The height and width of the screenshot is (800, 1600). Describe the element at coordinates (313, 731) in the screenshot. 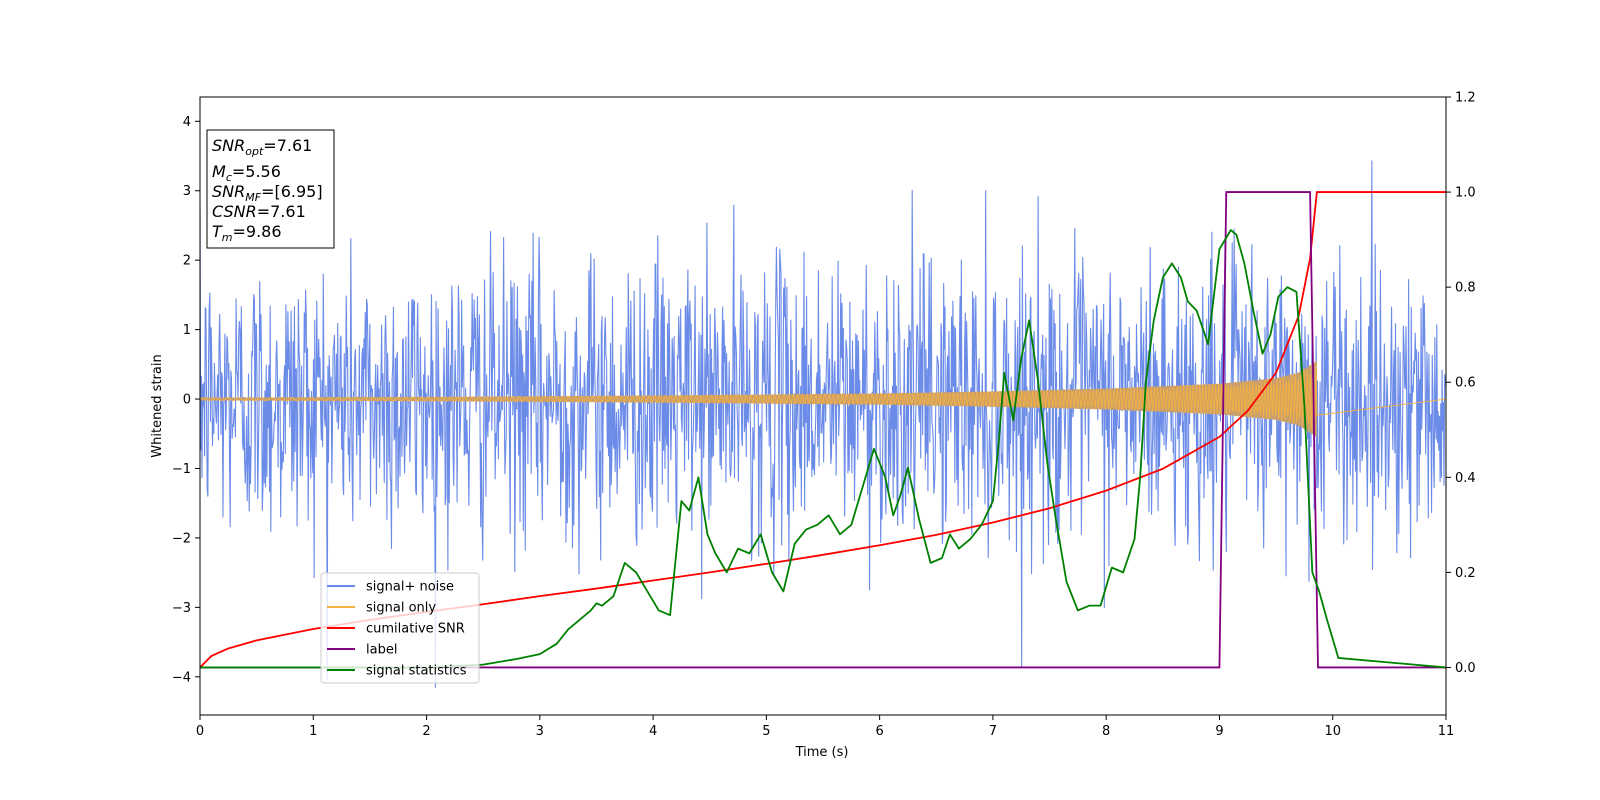

I see `x-tick-label: 1` at that location.